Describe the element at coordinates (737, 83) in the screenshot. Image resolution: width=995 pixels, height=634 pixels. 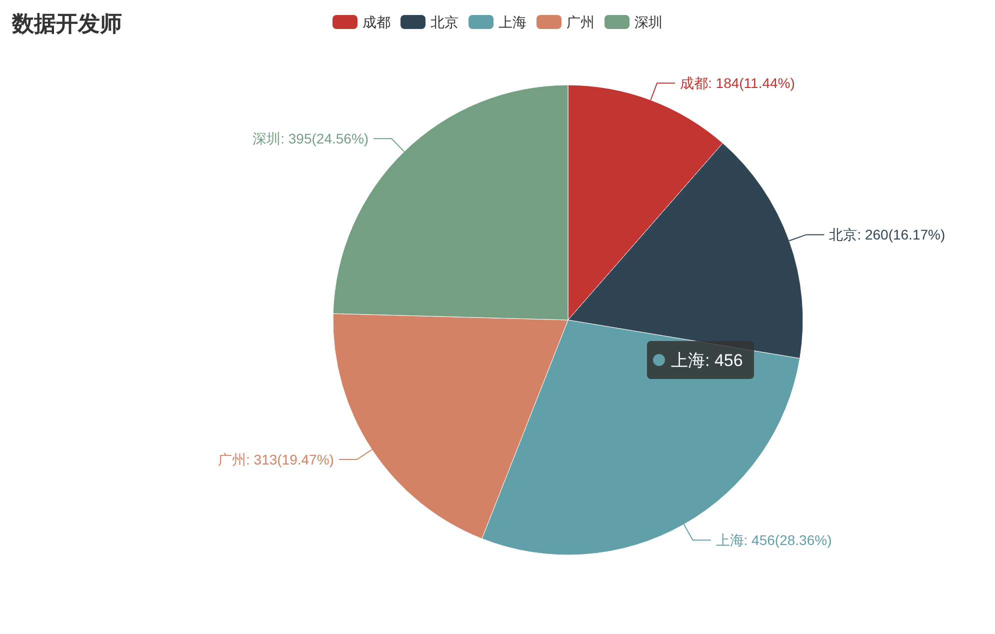
I see `data-label: 成都: 184(11.44%)` at that location.